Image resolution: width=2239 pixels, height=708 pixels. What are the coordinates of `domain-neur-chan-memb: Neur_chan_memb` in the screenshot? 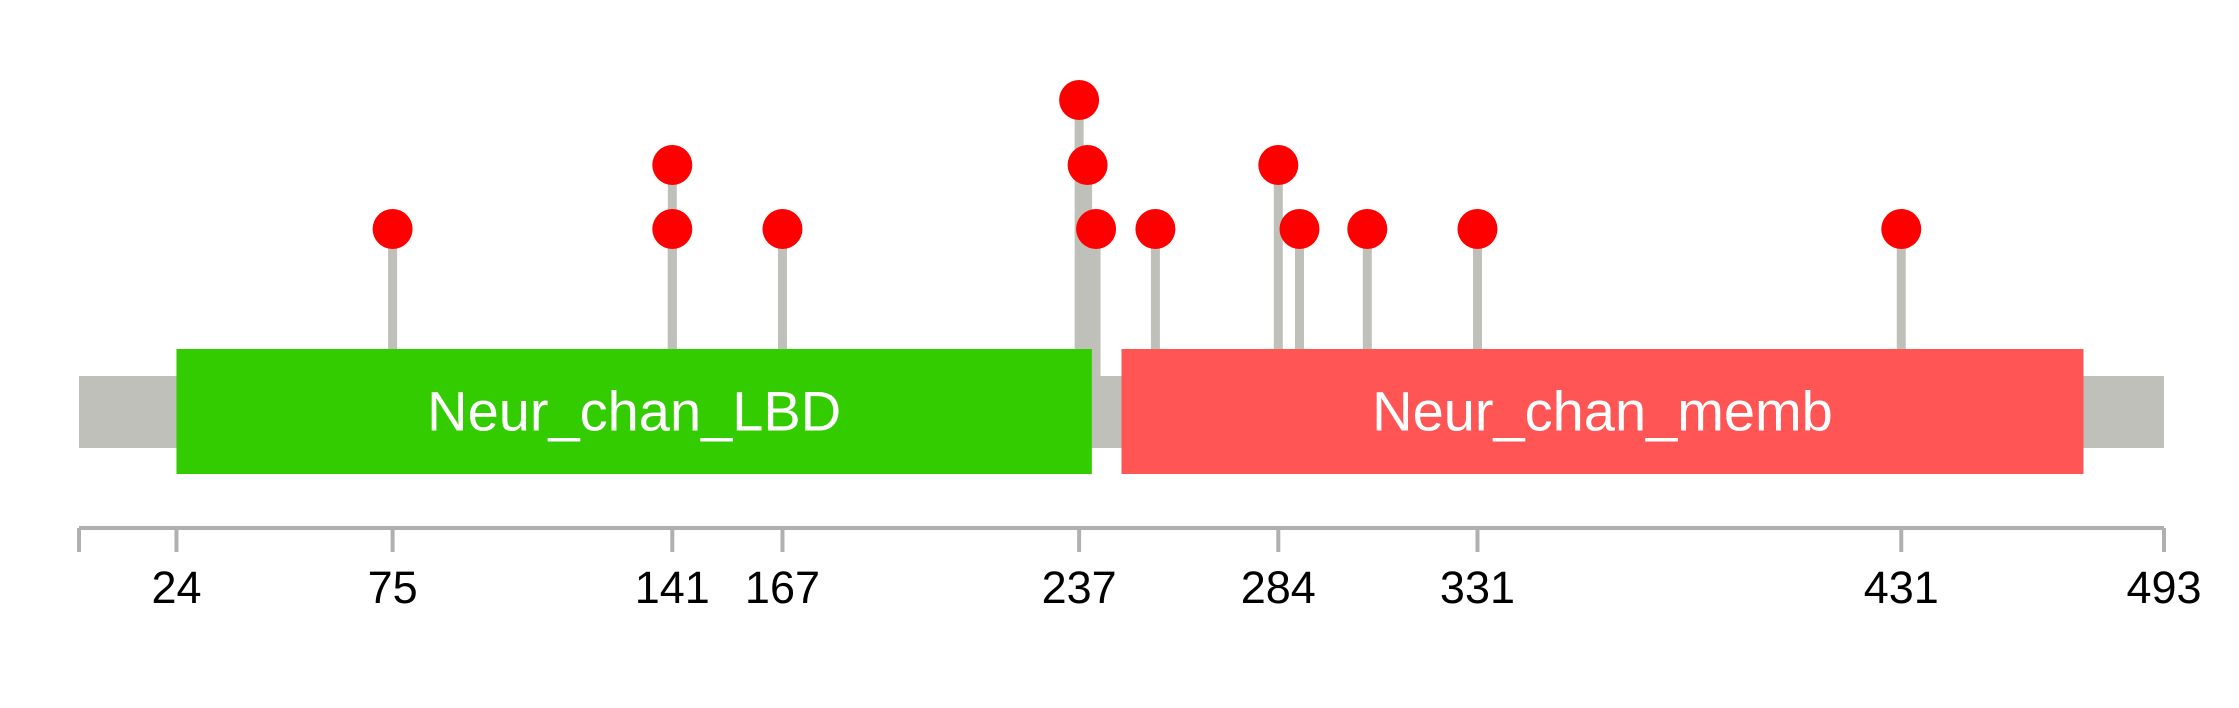 It's located at (1602, 411).